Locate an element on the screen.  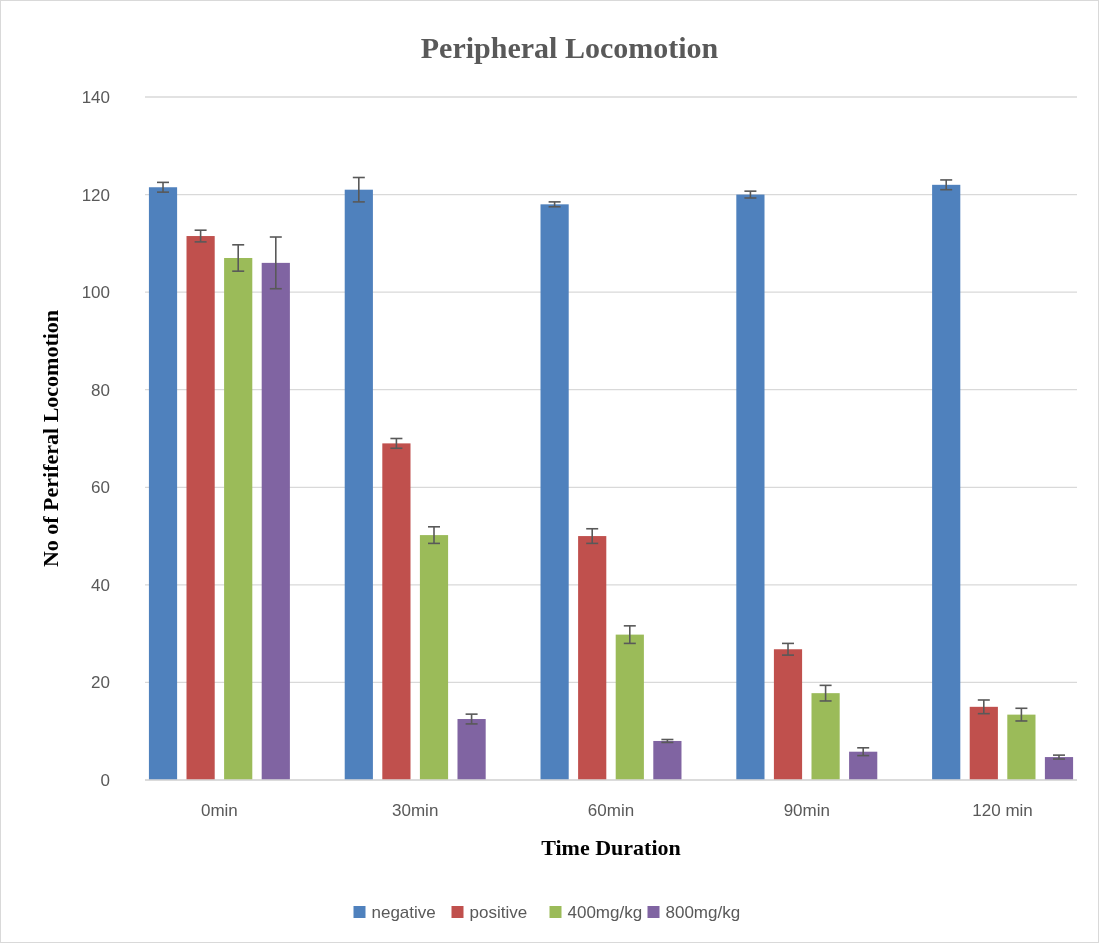
y-tick-label: 140 is located at coordinates (95, 97).